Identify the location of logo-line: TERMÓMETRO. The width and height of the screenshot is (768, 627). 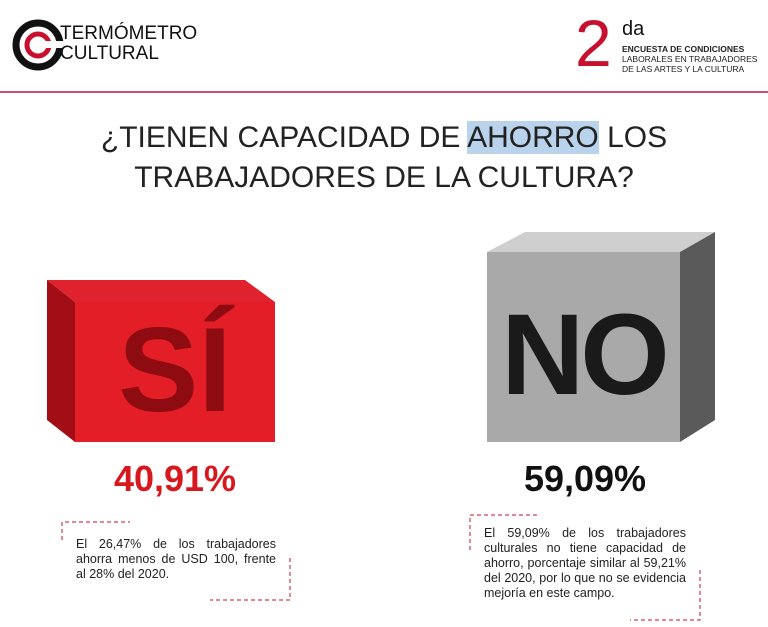
(129, 33).